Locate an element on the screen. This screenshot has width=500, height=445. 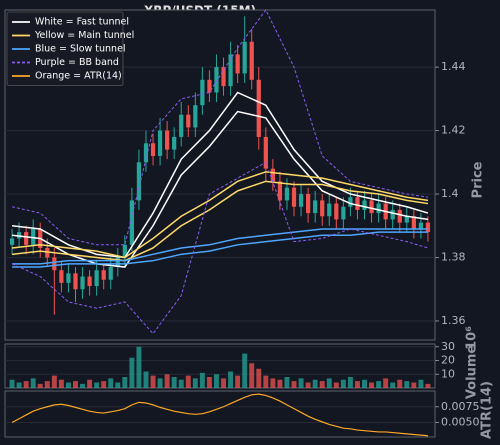
indicator-line is located at coordinates (220, 246).